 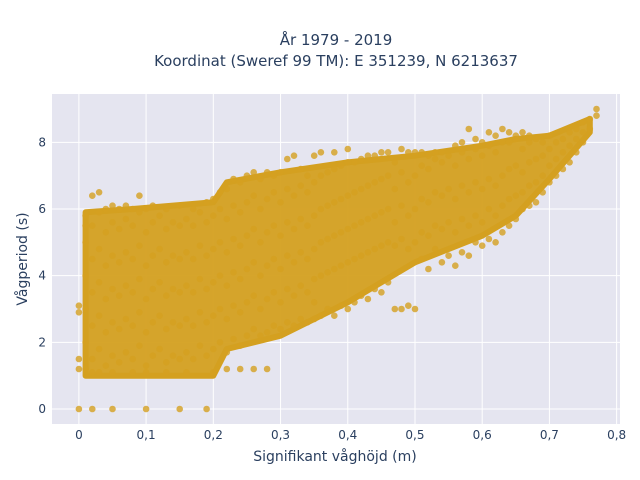 I want to click on x-tick-label: 0, so click(x=79, y=435).